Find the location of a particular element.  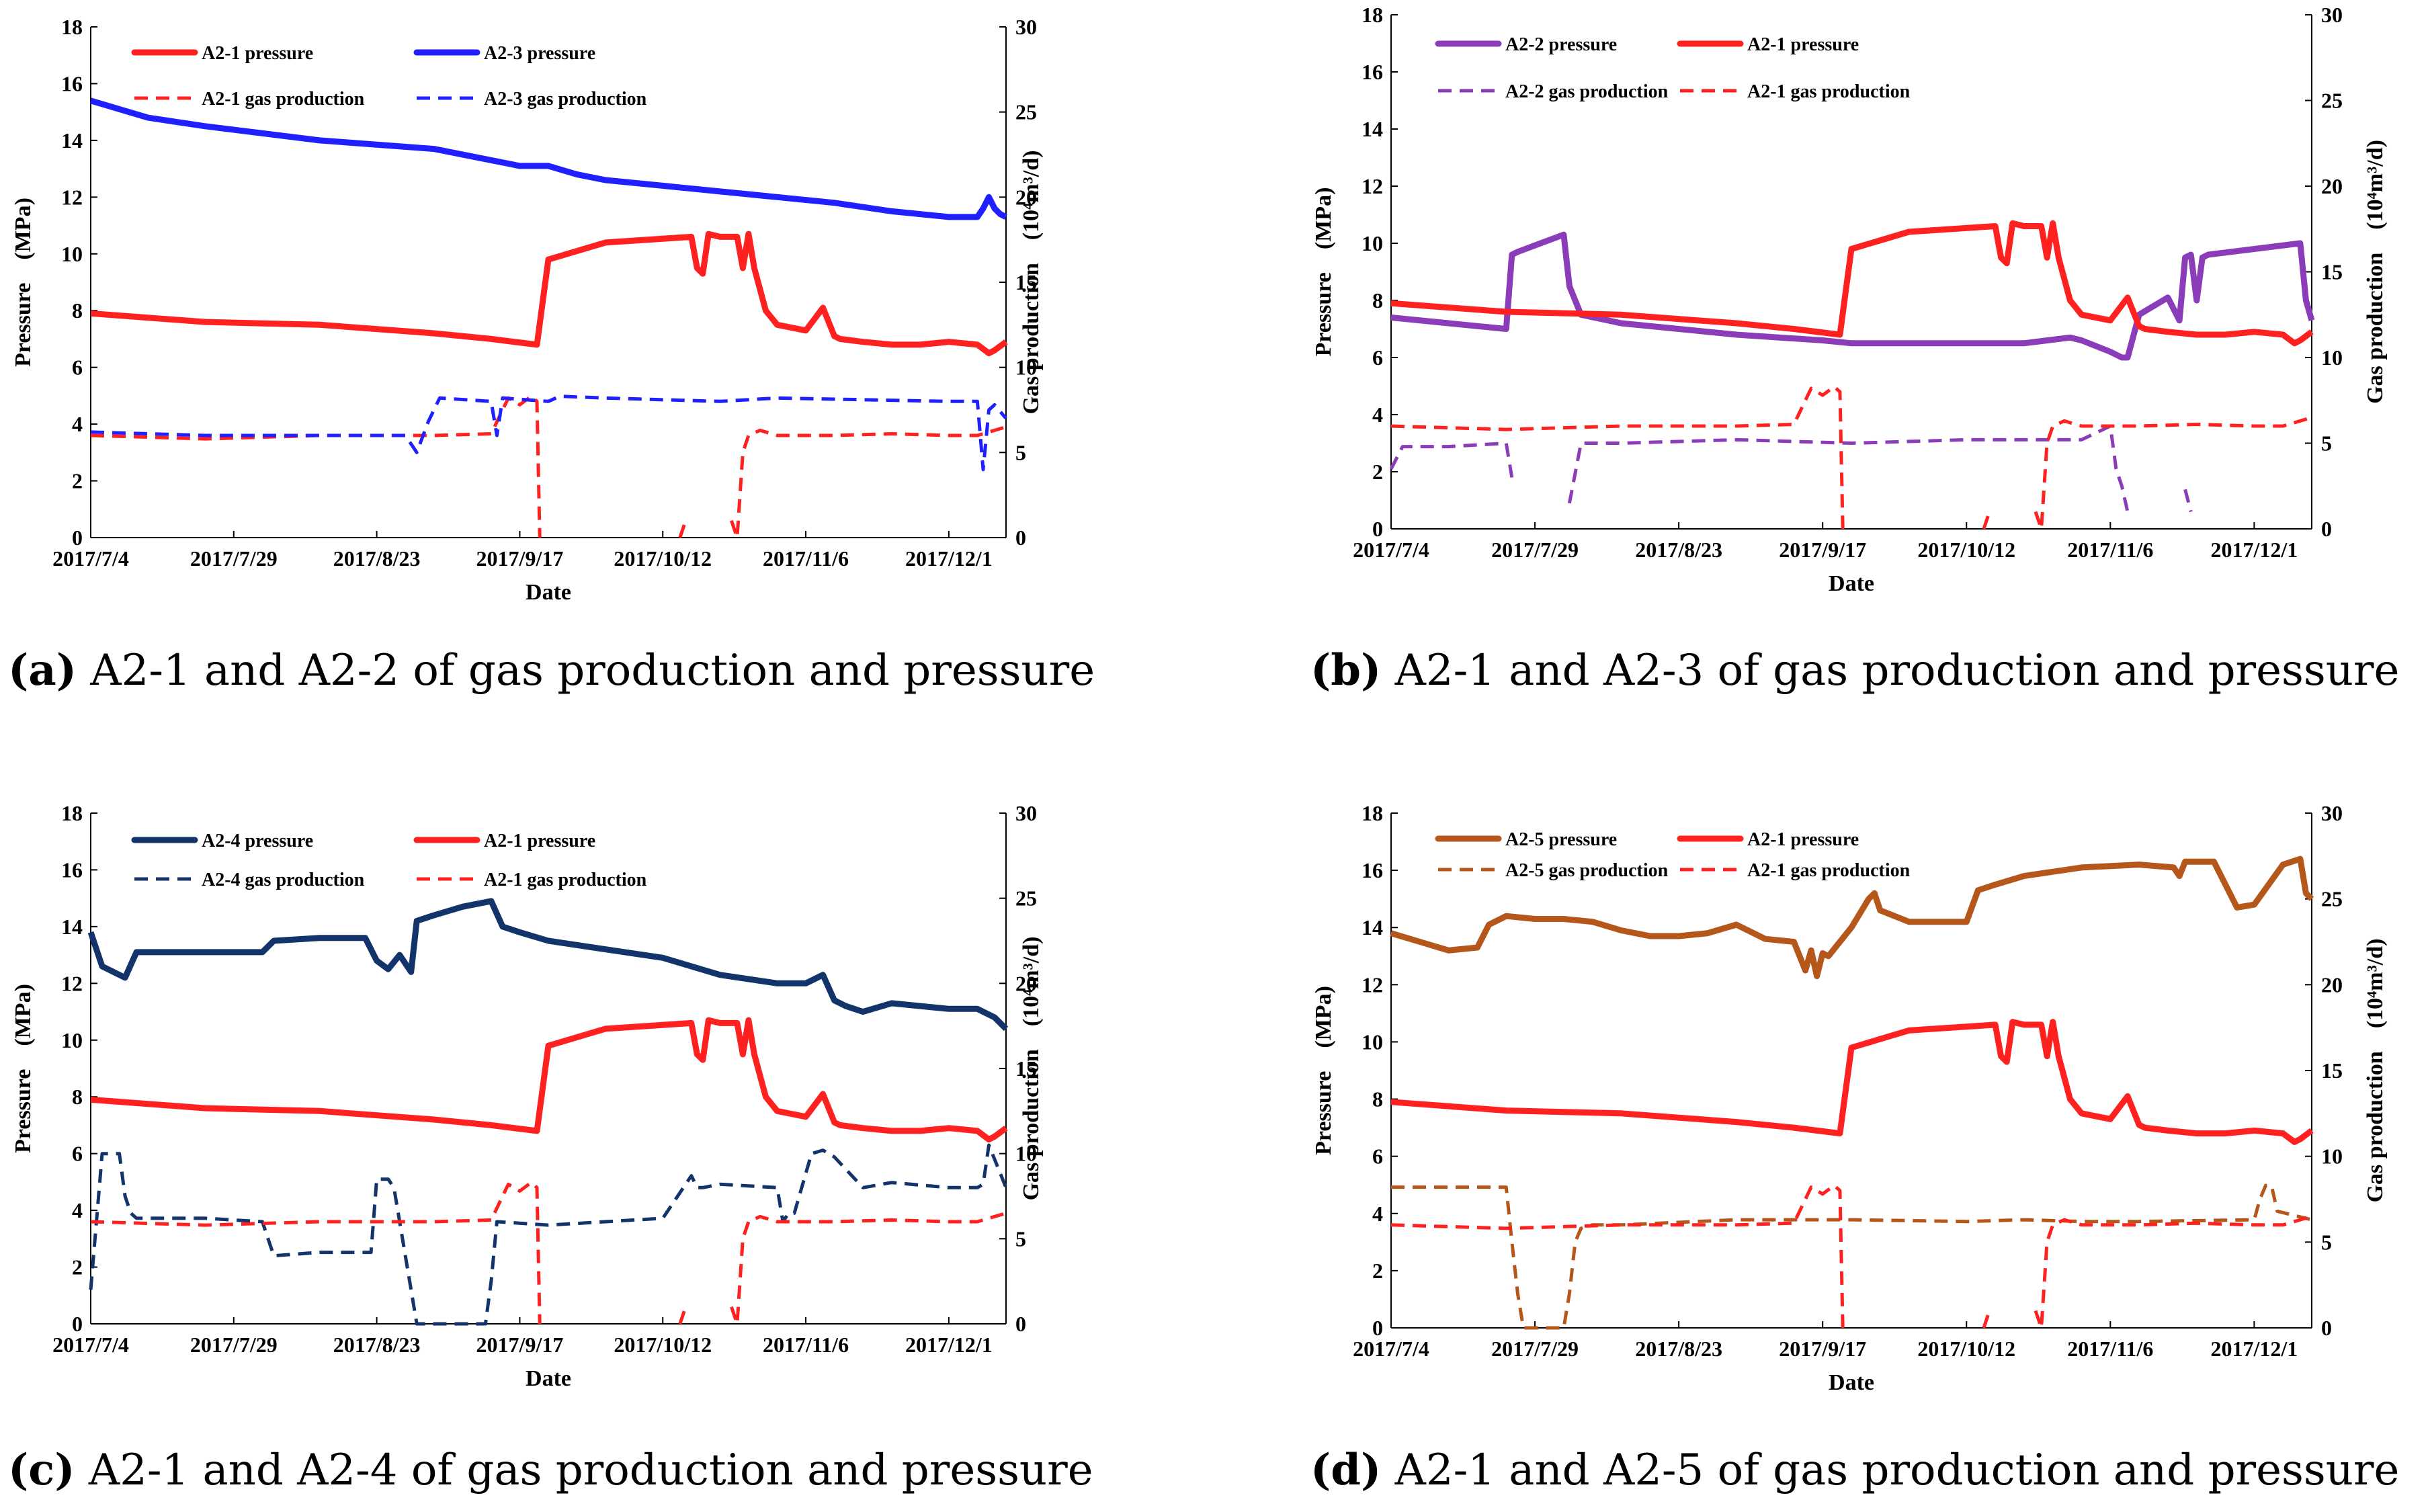

series-line-a2-4-gas-production is located at coordinates (548, 1235).